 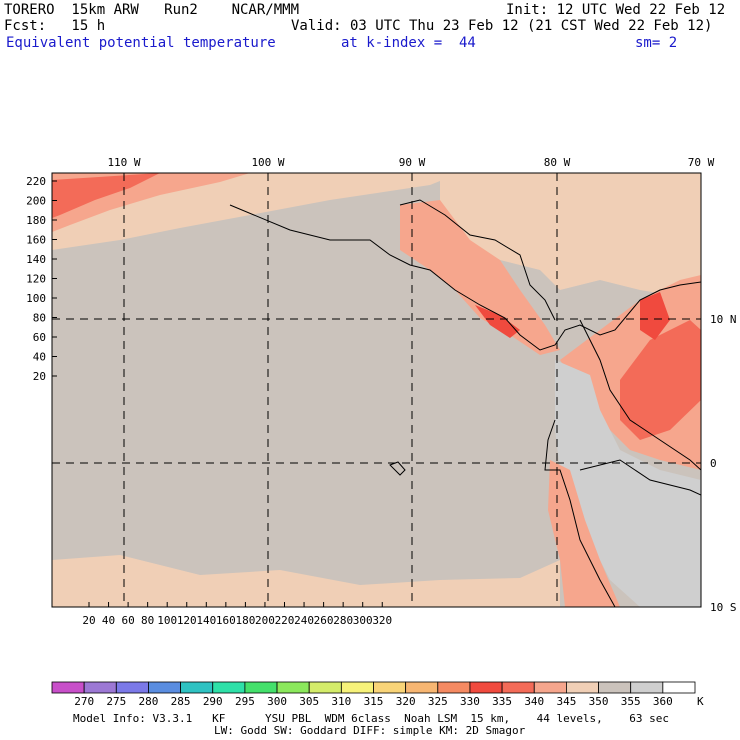 I want to click on colorbar-level-label: 305, so click(x=309, y=701).